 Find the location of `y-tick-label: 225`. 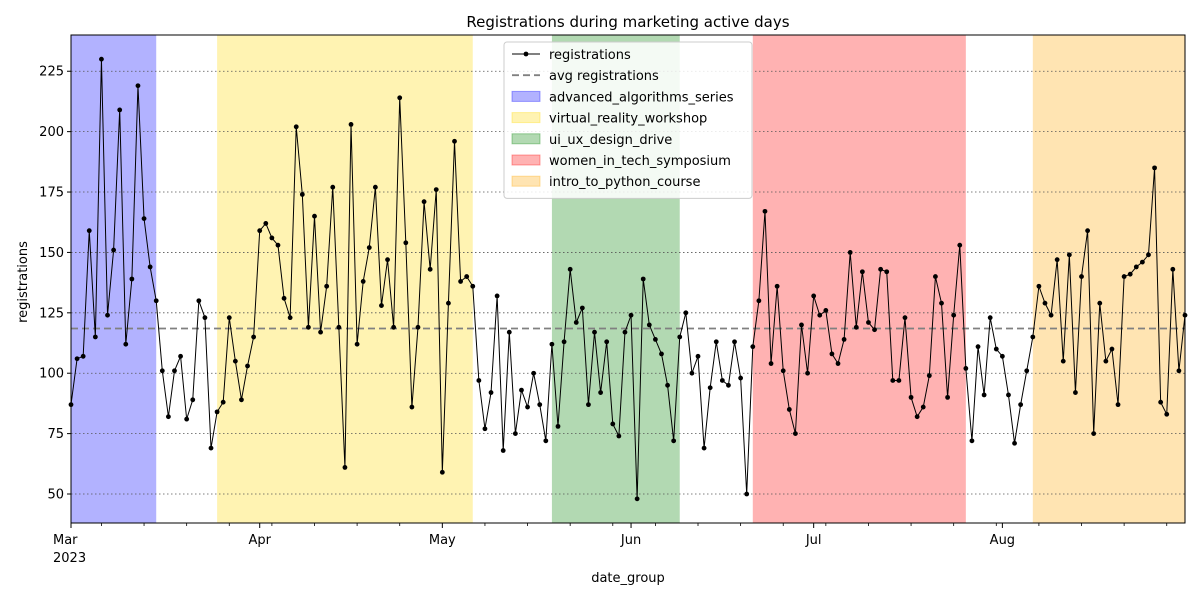

y-tick-label: 225 is located at coordinates (51, 72).